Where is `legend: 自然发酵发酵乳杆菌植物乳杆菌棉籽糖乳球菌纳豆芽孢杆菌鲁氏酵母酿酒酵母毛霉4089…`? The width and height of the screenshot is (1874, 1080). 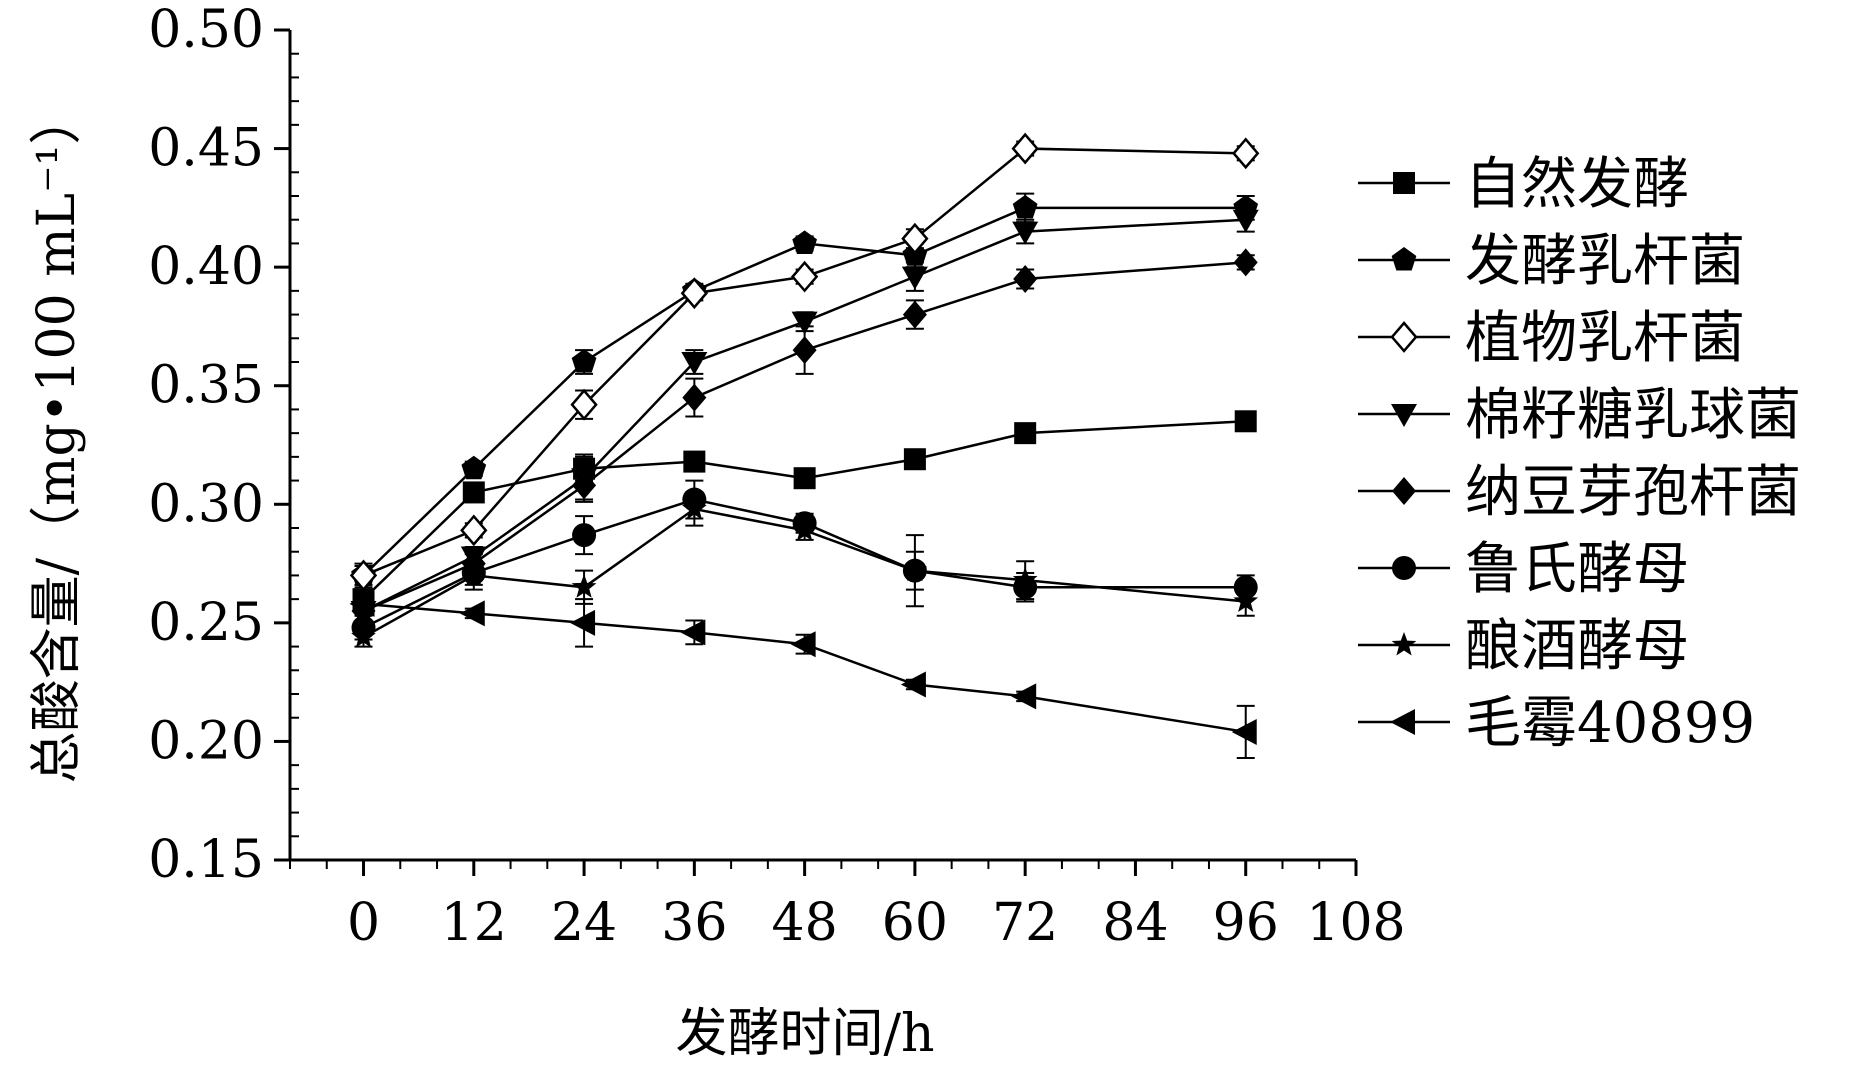 legend: 自然发酵发酵乳杆菌植物乳杆菌棉籽糖乳球菌纳豆芽孢杆菌鲁氏酵母酿酒酵母毛霉4089… is located at coordinates (1579, 454).